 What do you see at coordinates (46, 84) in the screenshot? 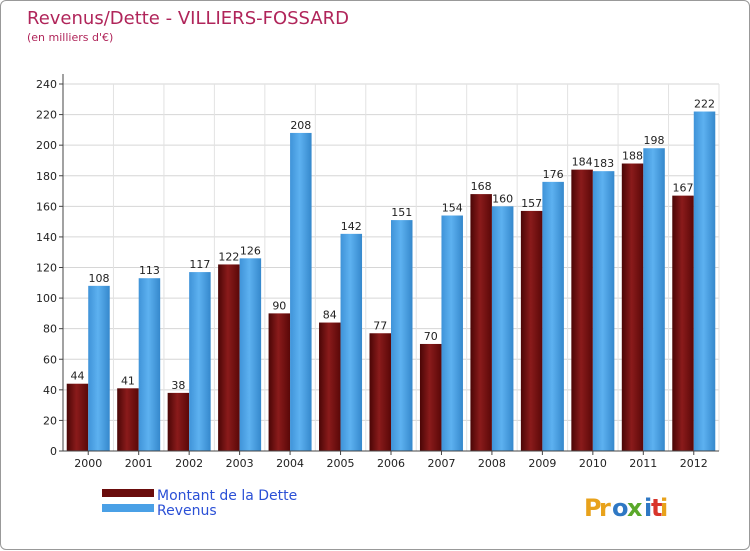
I see `y-tick-label: 240` at bounding box center [46, 84].